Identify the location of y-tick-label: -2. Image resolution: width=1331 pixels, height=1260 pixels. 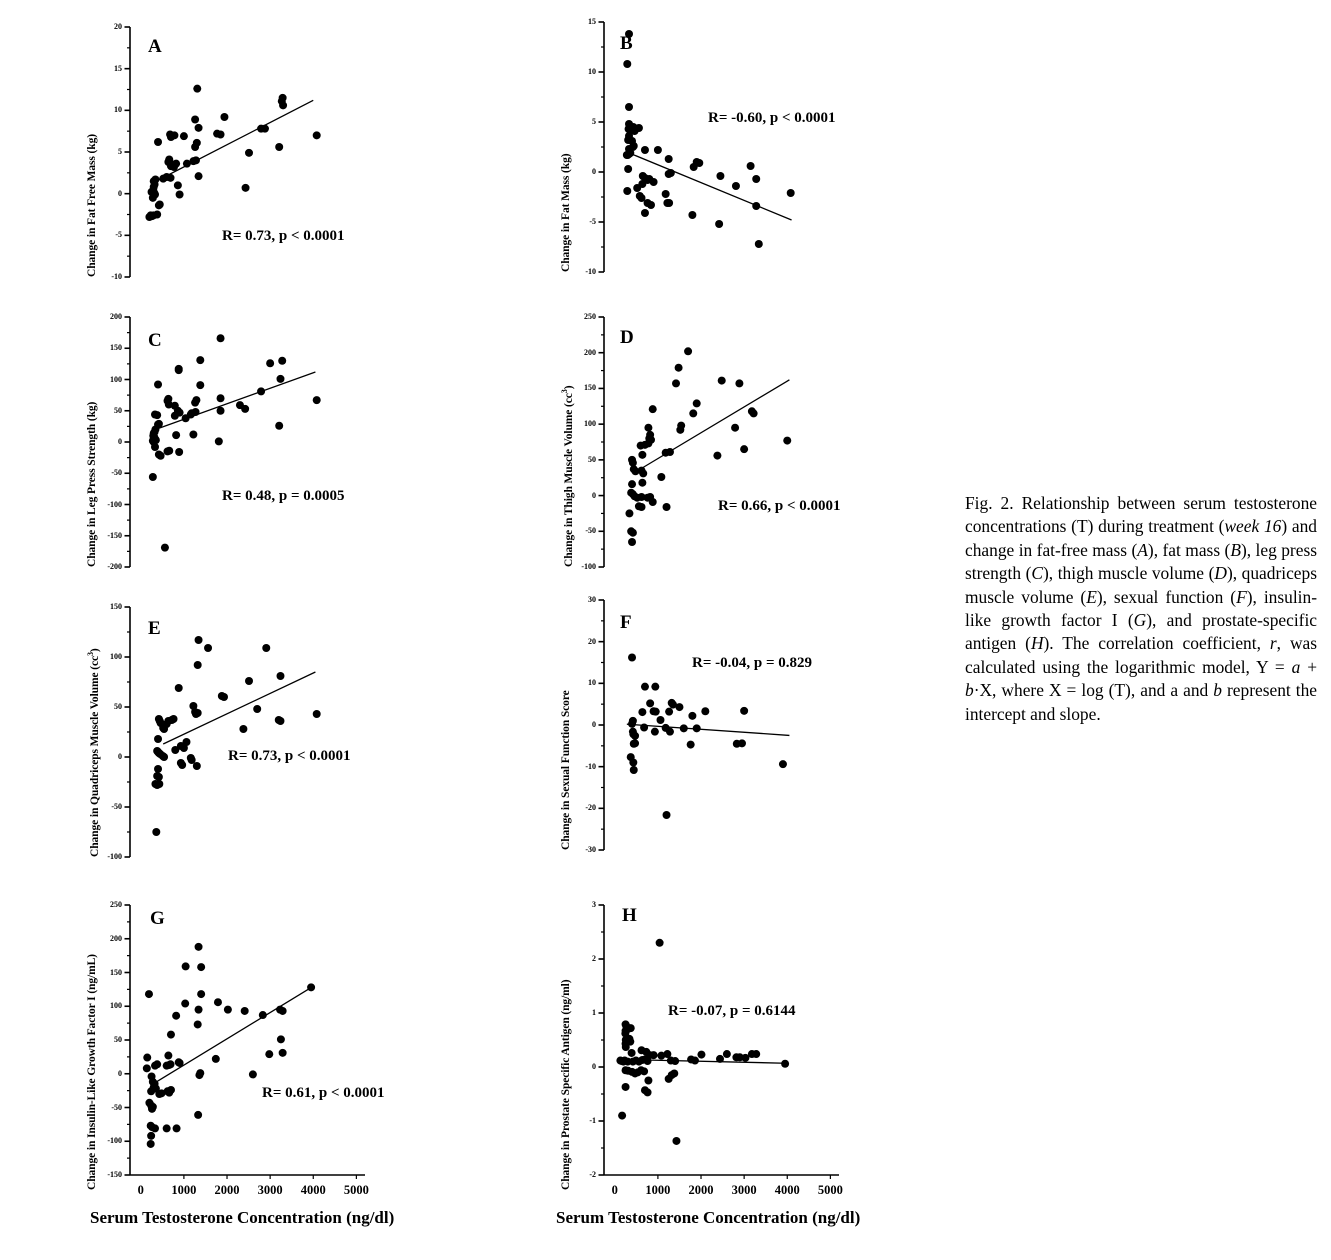
(592, 1174).